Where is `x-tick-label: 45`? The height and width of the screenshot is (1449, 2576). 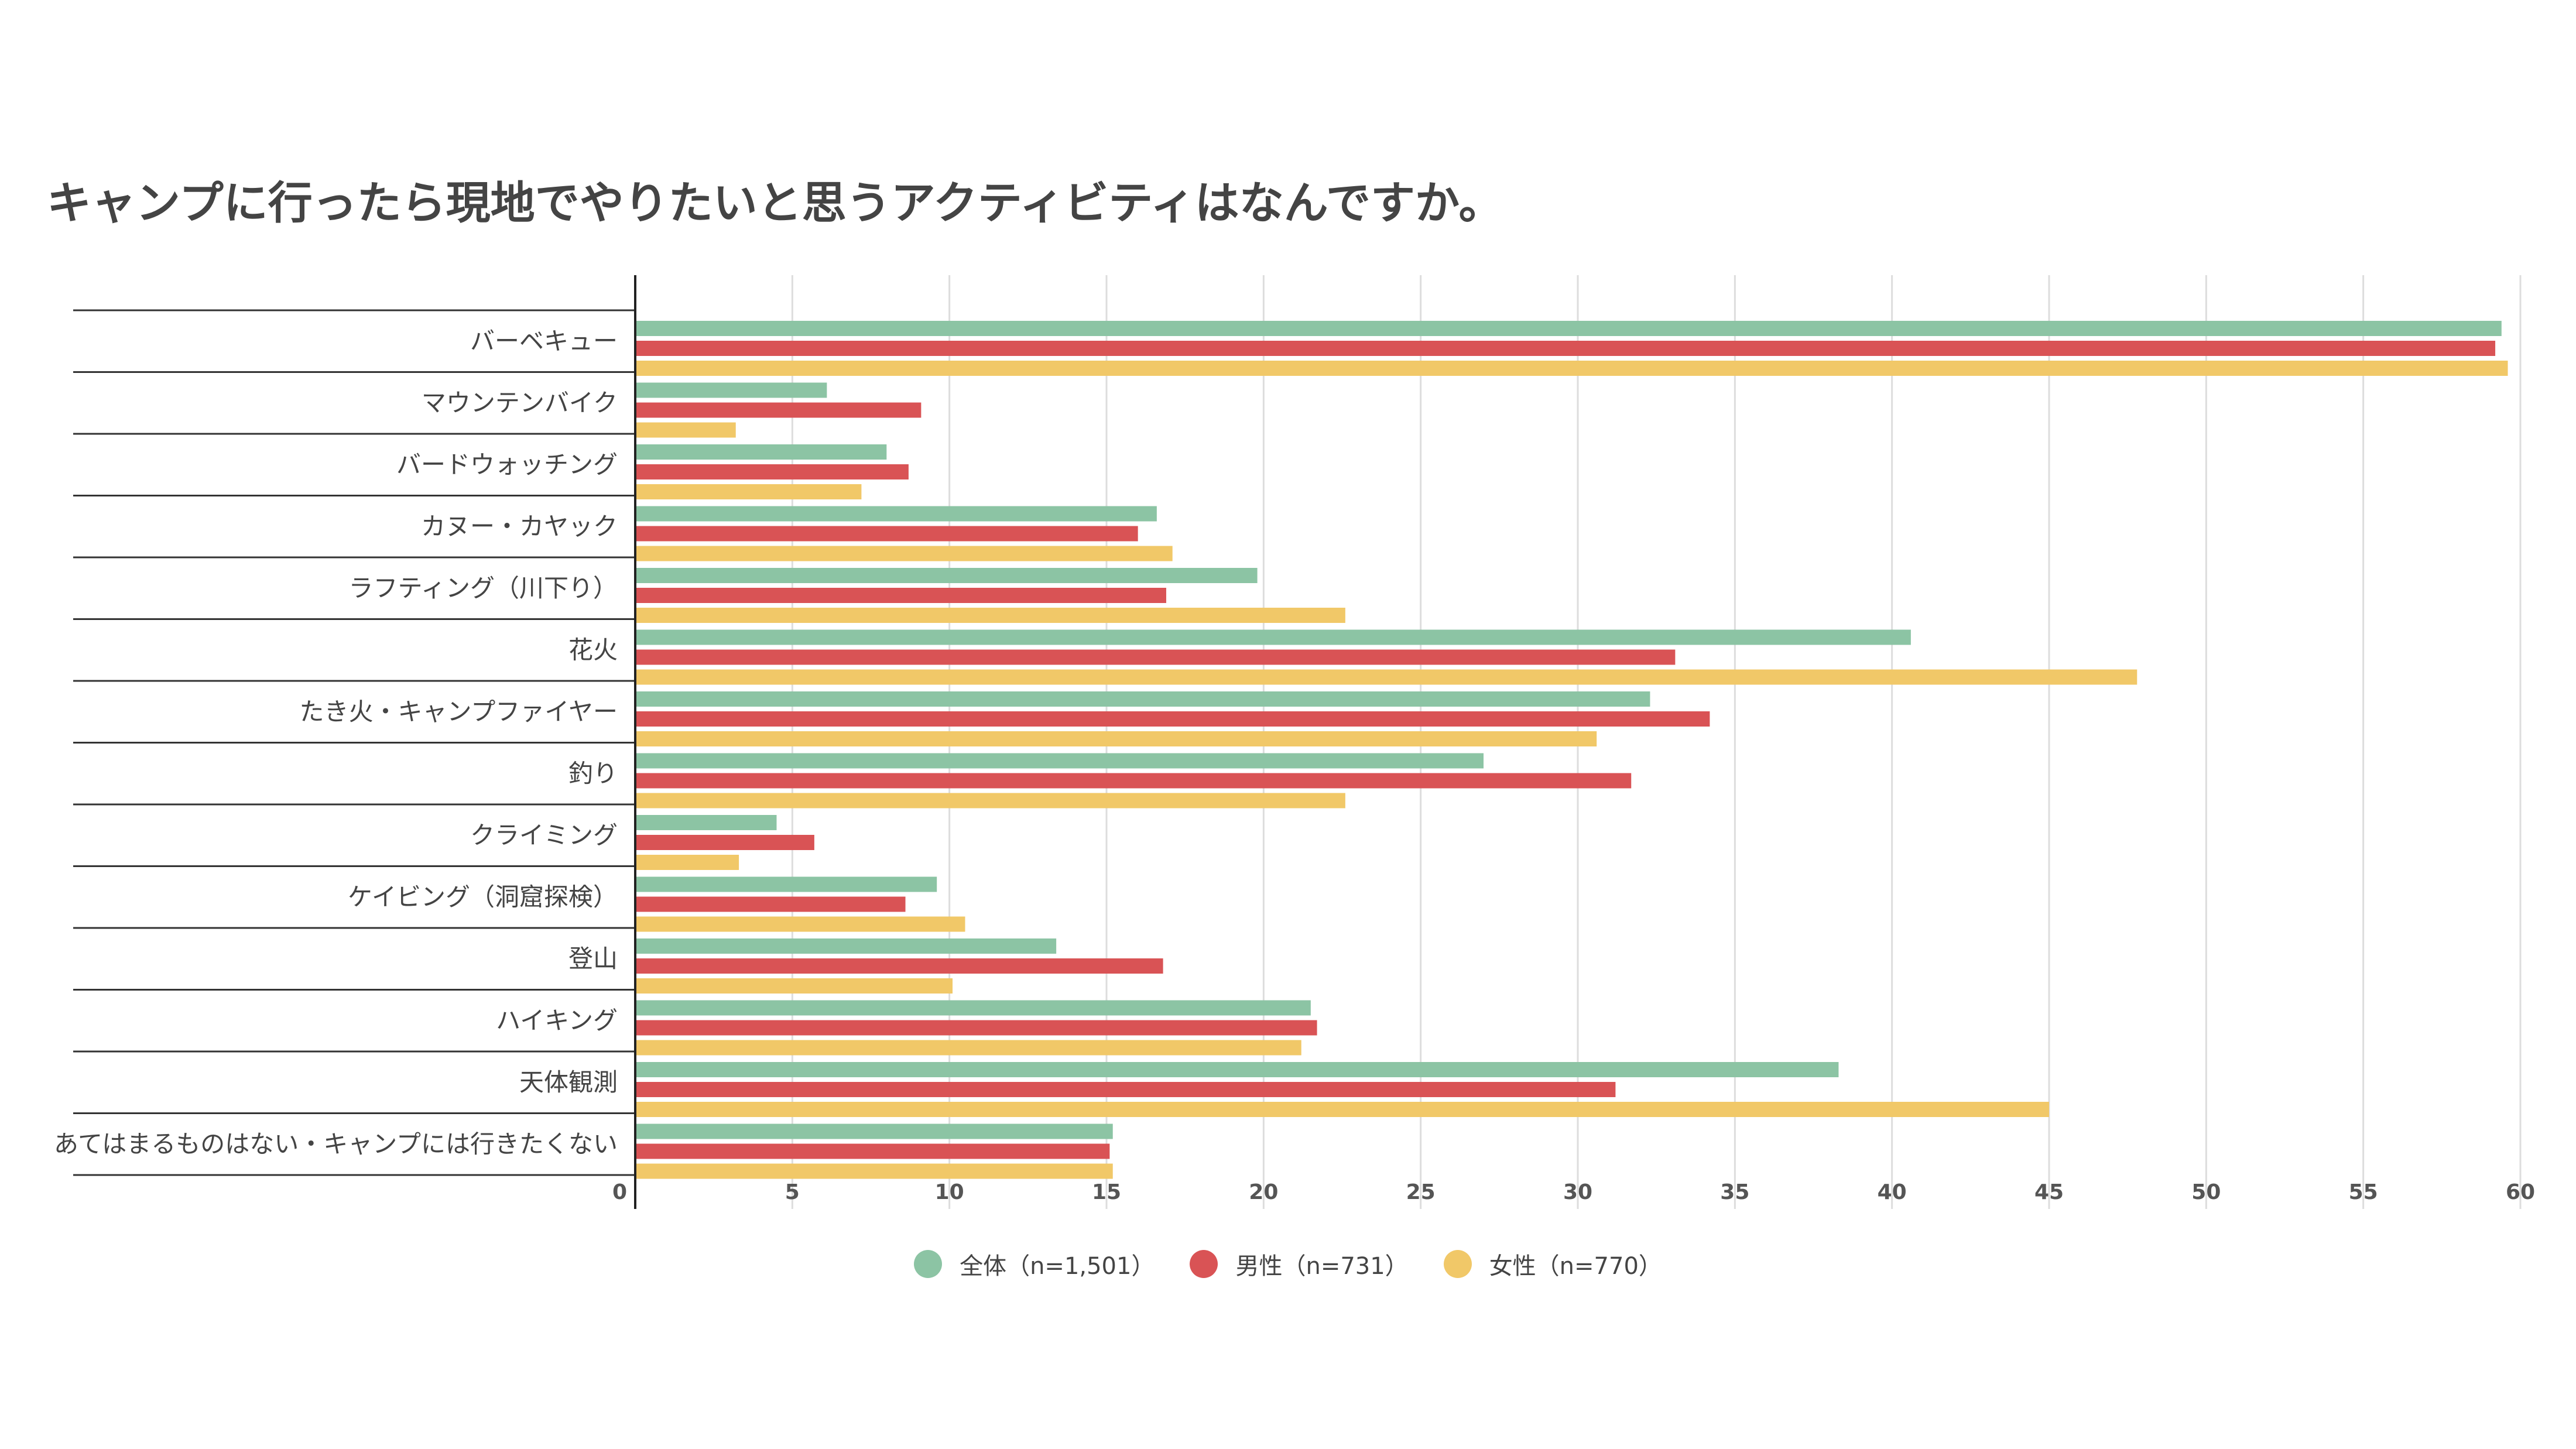
x-tick-label: 45 is located at coordinates (2049, 1192).